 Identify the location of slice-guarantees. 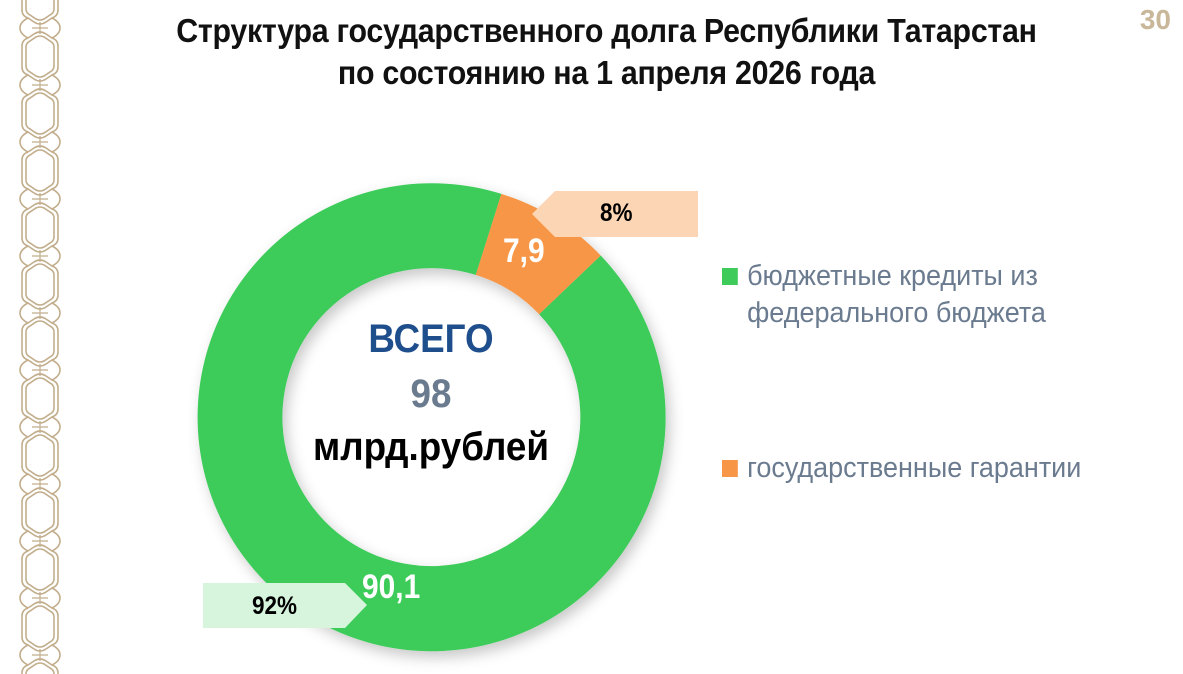
(538, 254).